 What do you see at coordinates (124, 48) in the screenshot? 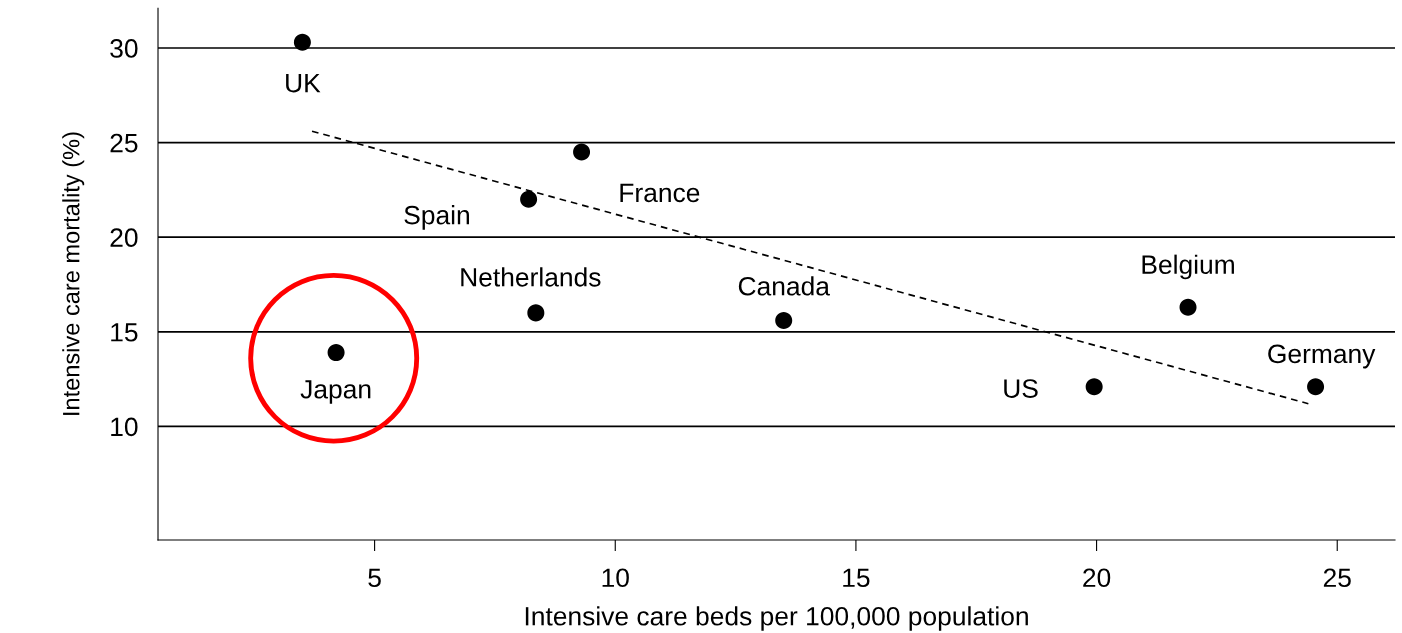
I see `y-tick-label: 30` at bounding box center [124, 48].